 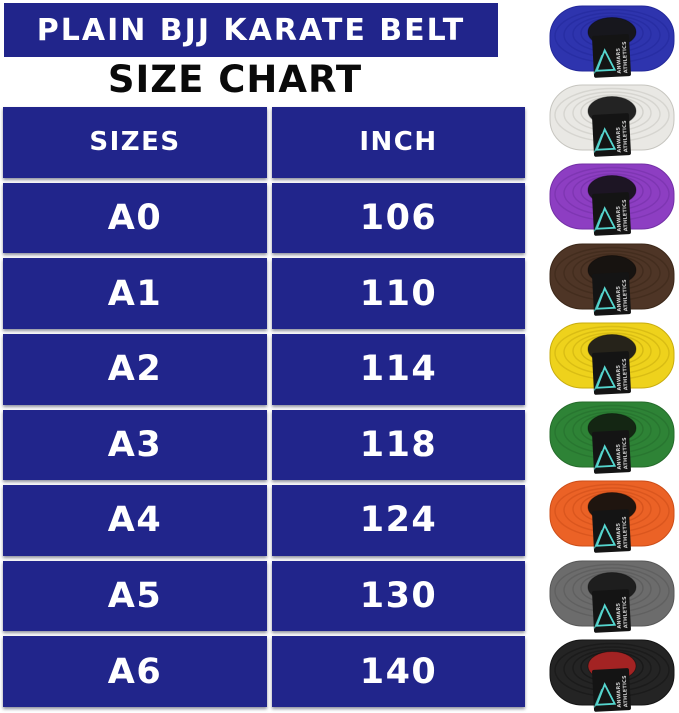 I want to click on belt-photo-green: ANWARS ATHLETICS, so click(x=612, y=435).